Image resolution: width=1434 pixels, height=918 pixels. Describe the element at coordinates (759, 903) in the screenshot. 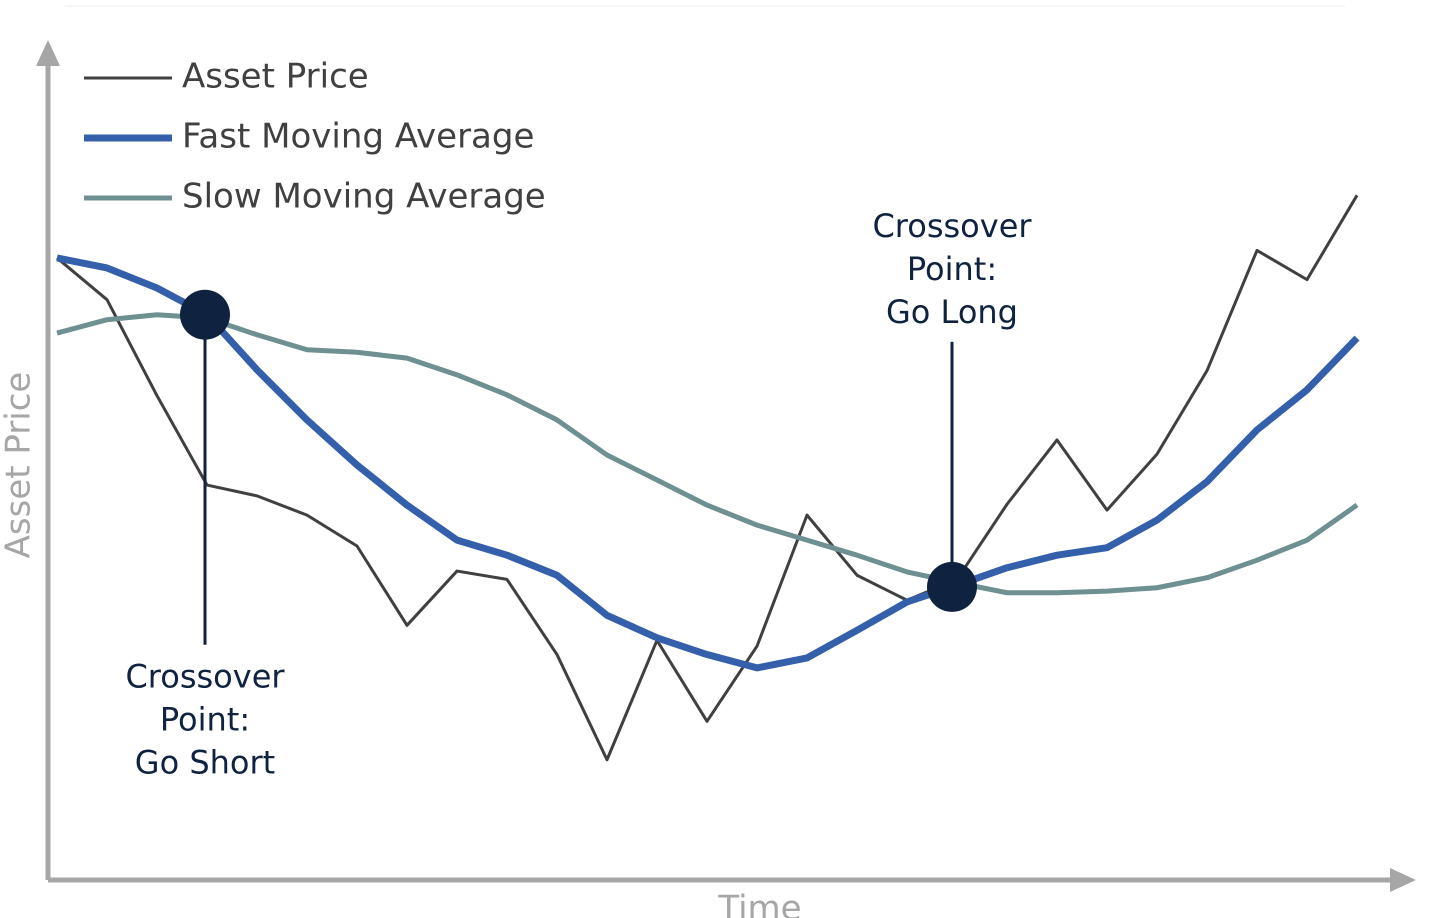

I see `x-axis-label: Time` at that location.